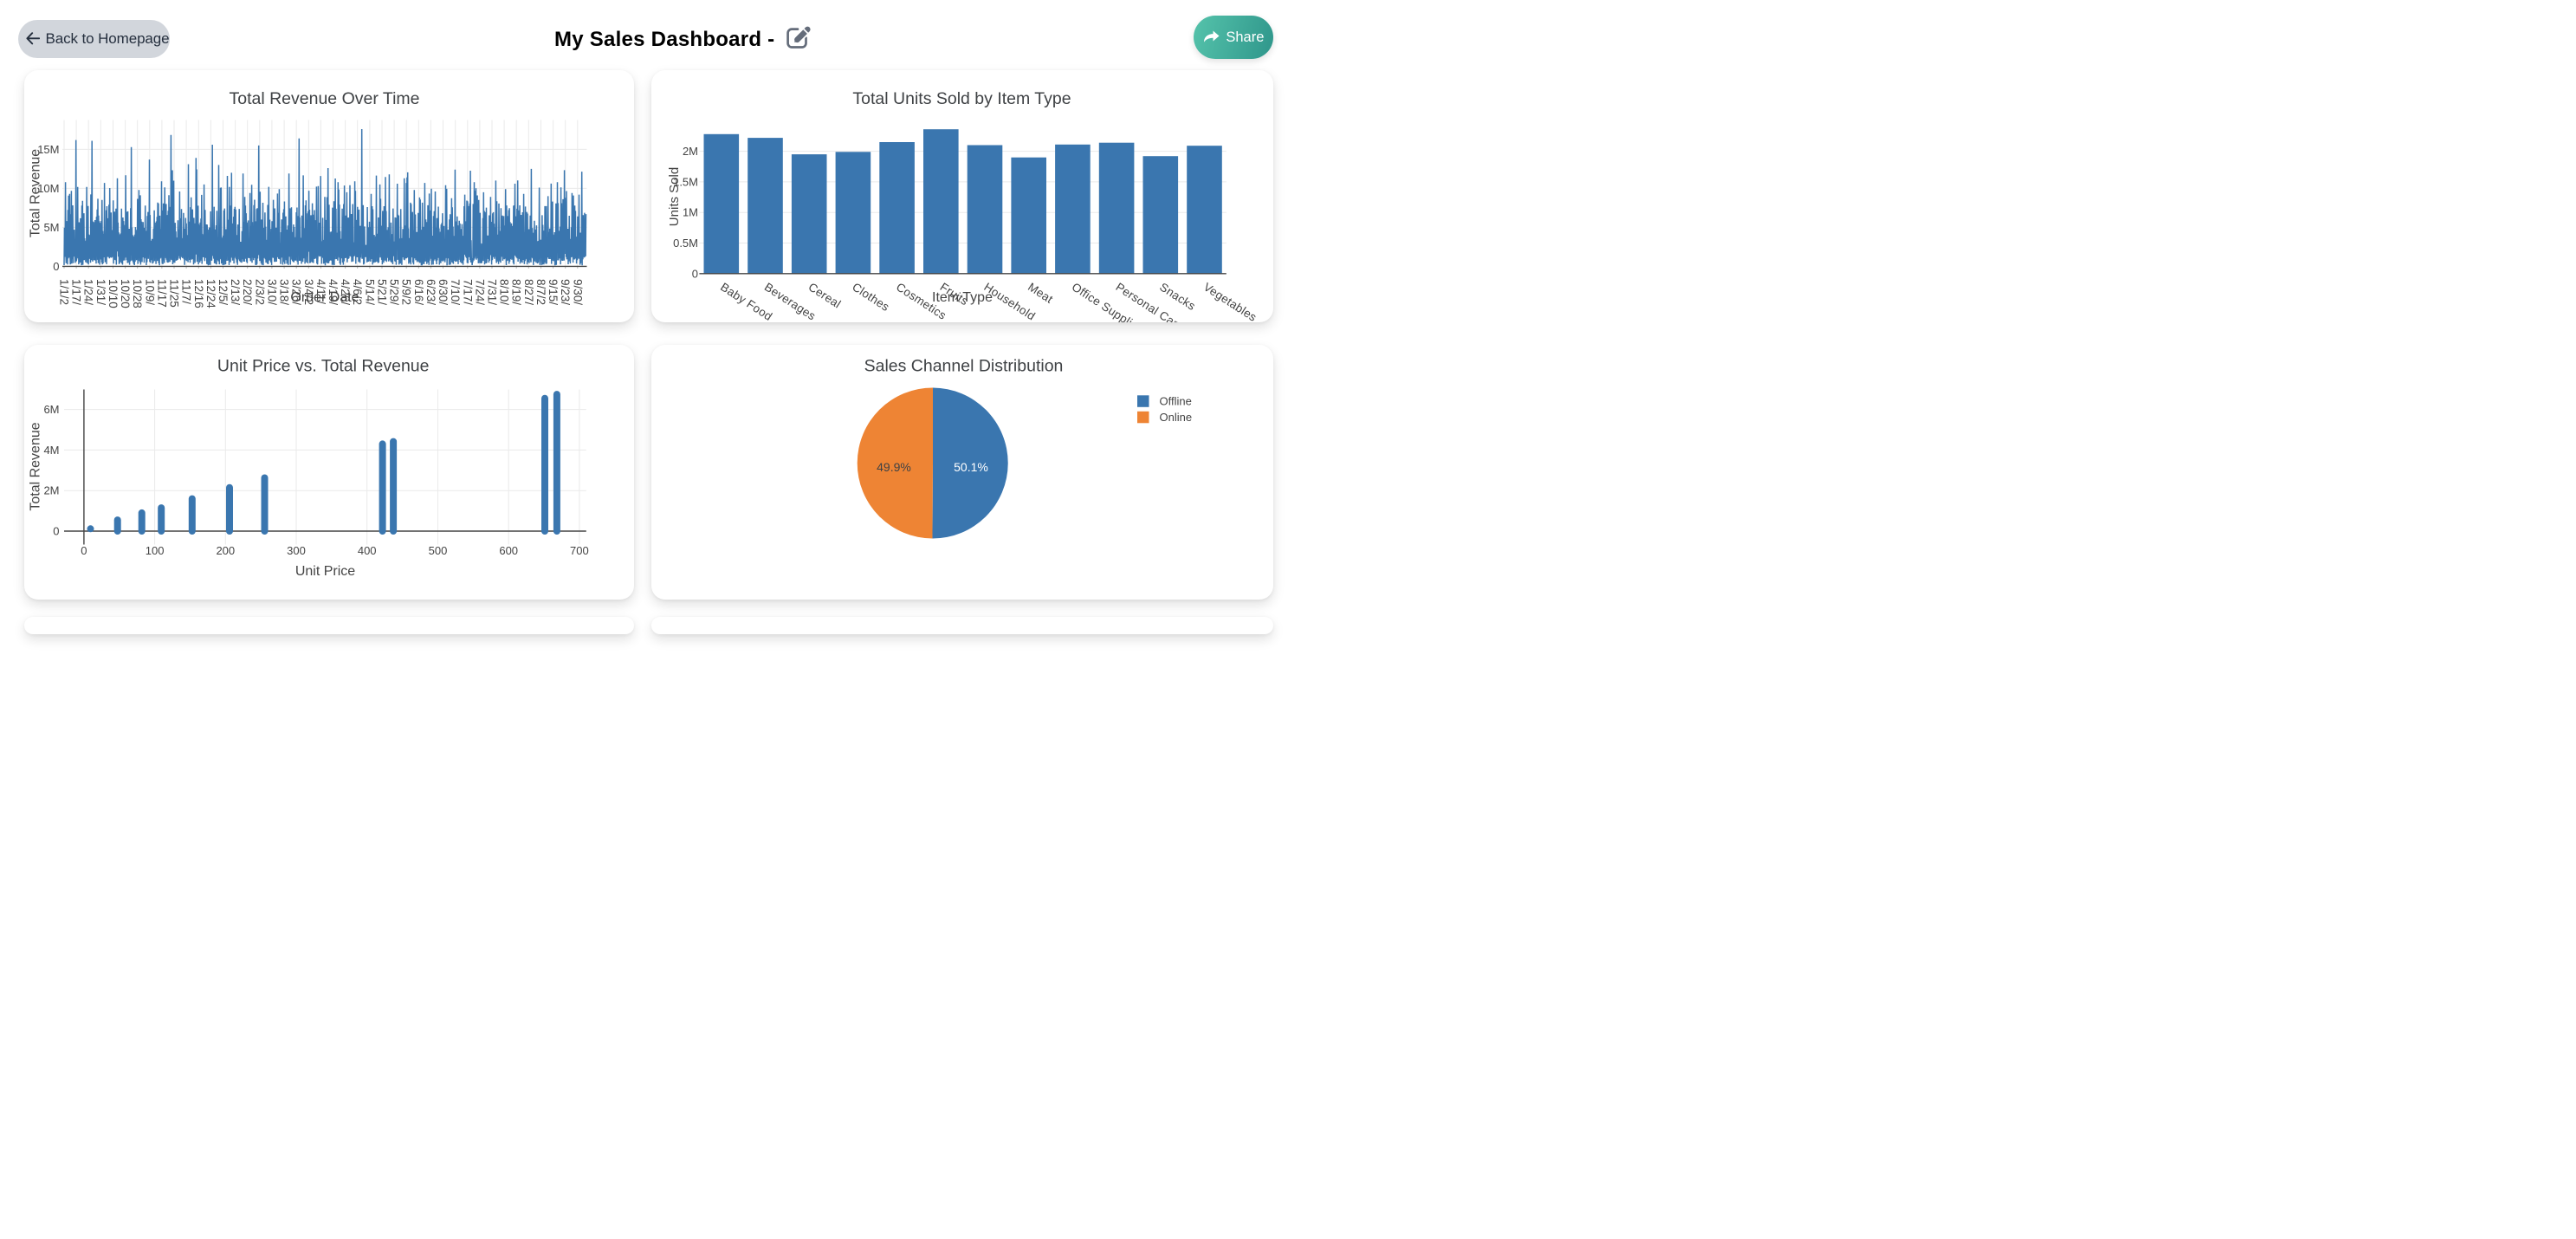 This screenshot has height=1239, width=2576. Describe the element at coordinates (161, 293) in the screenshot. I see `svg-text: 11/17` at that location.